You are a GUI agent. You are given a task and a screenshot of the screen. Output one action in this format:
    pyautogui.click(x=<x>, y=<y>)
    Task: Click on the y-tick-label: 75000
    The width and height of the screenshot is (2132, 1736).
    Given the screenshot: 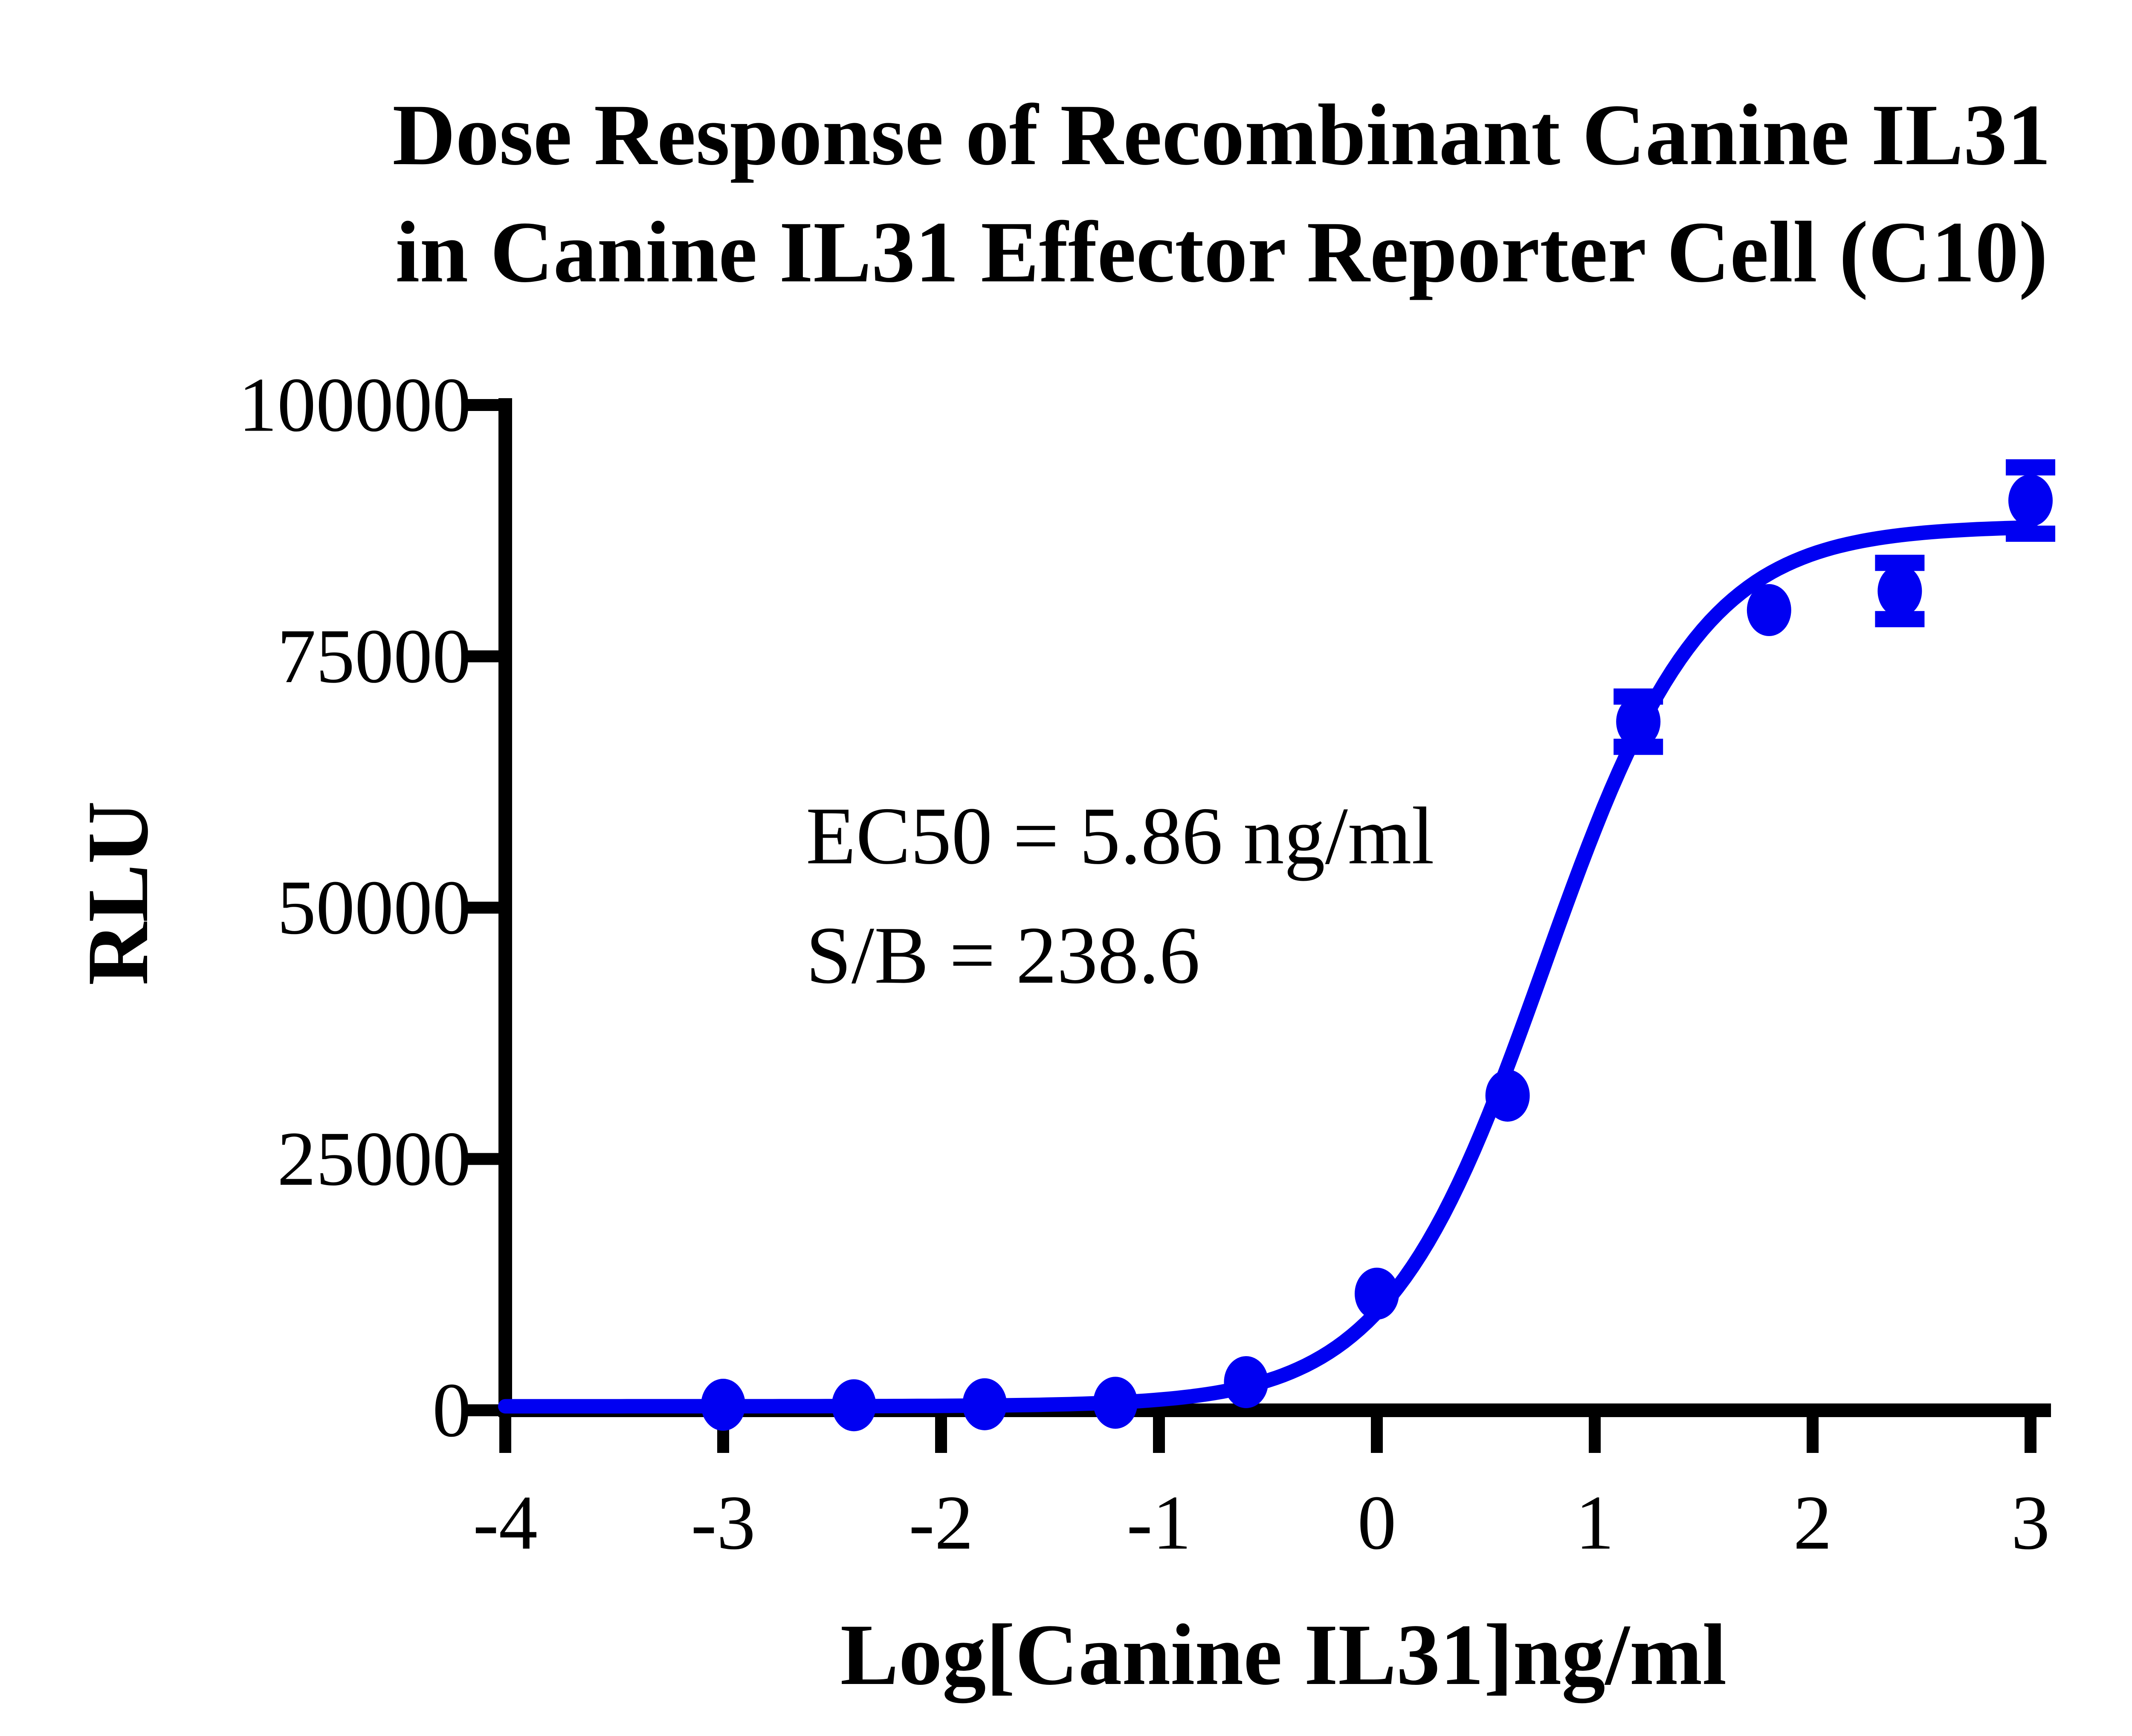 What is the action you would take?
    pyautogui.click(x=374, y=656)
    